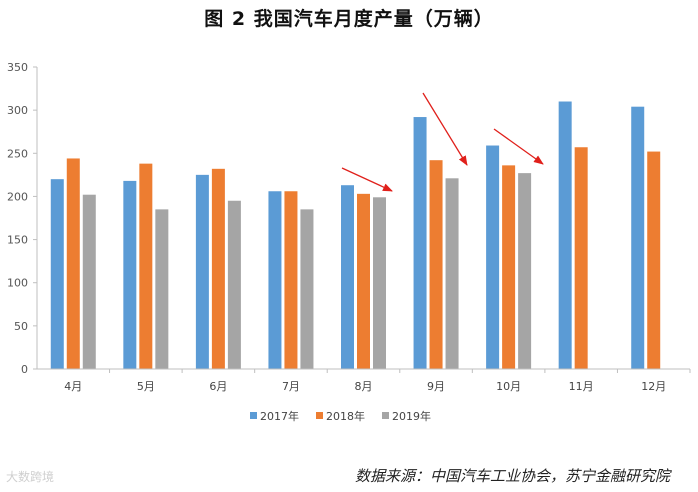 This screenshot has height=492, width=698. I want to click on bar-2017年-8月, so click(347, 277).